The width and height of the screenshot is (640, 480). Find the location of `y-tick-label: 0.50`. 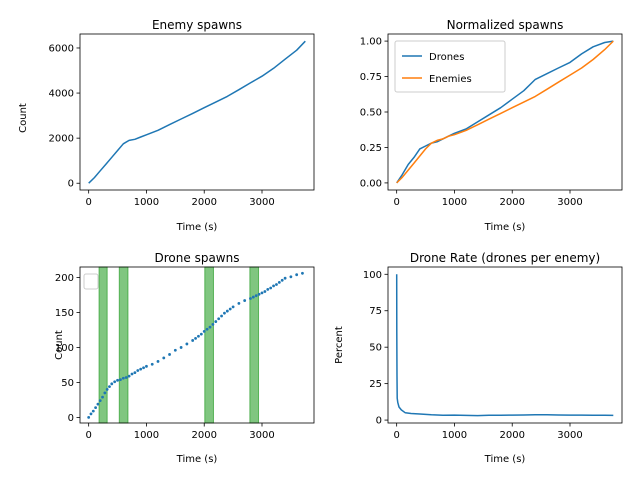

y-tick-label: 0.50 is located at coordinates (371, 113).